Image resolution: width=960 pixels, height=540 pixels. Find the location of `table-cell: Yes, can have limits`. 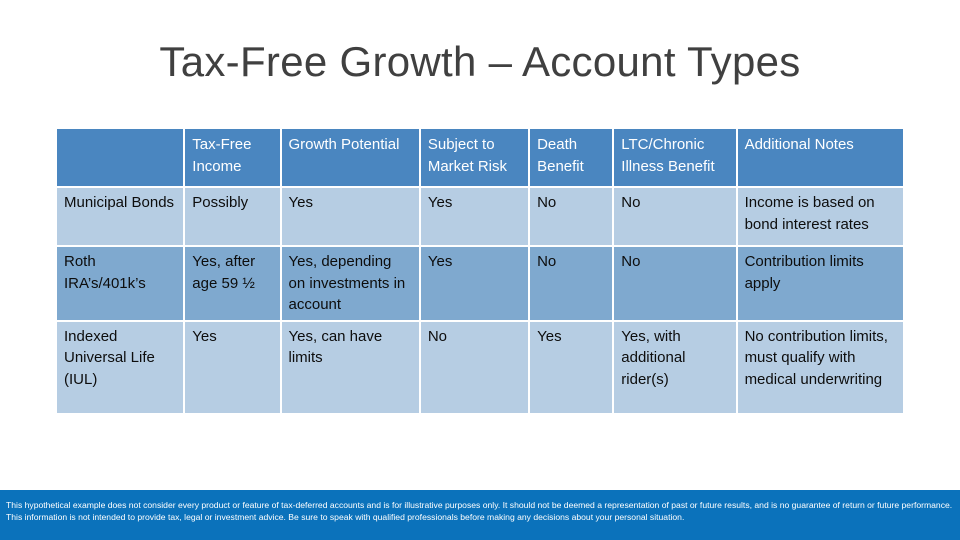

table-cell: Yes, can have limits is located at coordinates (350, 367).